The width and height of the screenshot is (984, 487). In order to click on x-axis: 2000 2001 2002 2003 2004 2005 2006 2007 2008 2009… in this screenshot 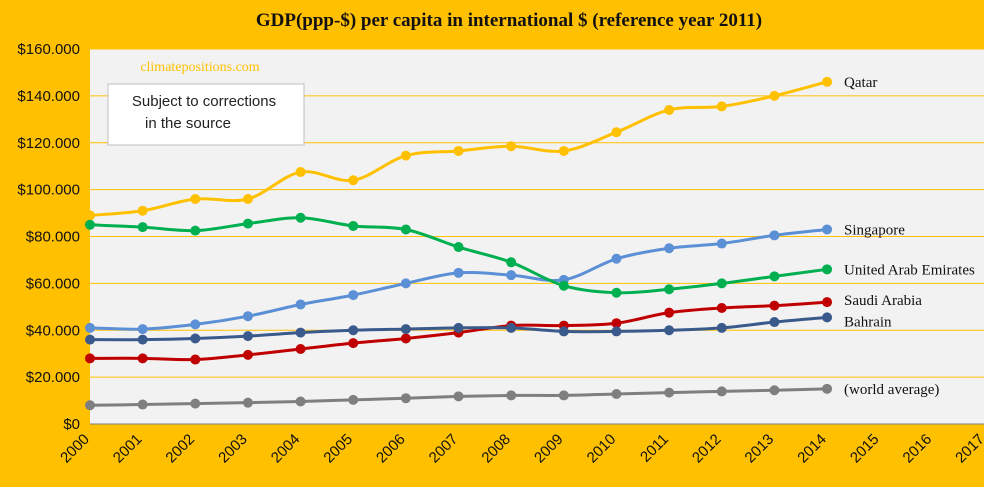, I will do `click(520, 449)`.